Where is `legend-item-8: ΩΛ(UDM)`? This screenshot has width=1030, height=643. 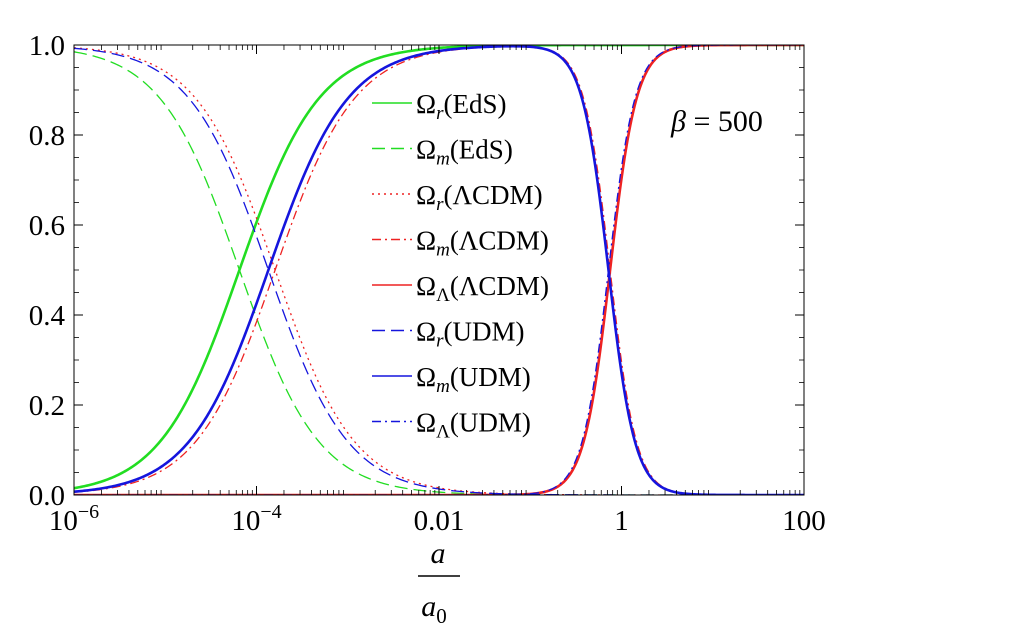
legend-item-8: ΩΛ(UDM) is located at coordinates (451, 425).